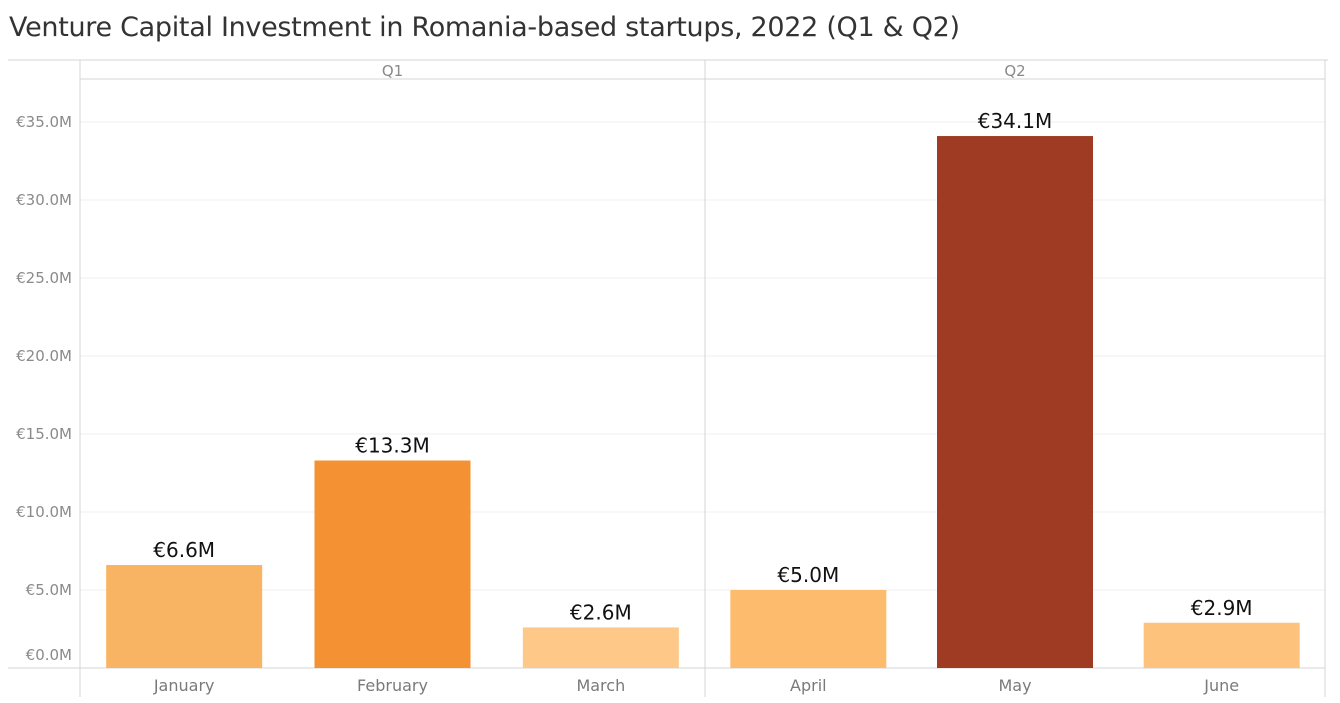 Image resolution: width=1340 pixels, height=703 pixels. I want to click on data-label-april: €5.0M, so click(808, 575).